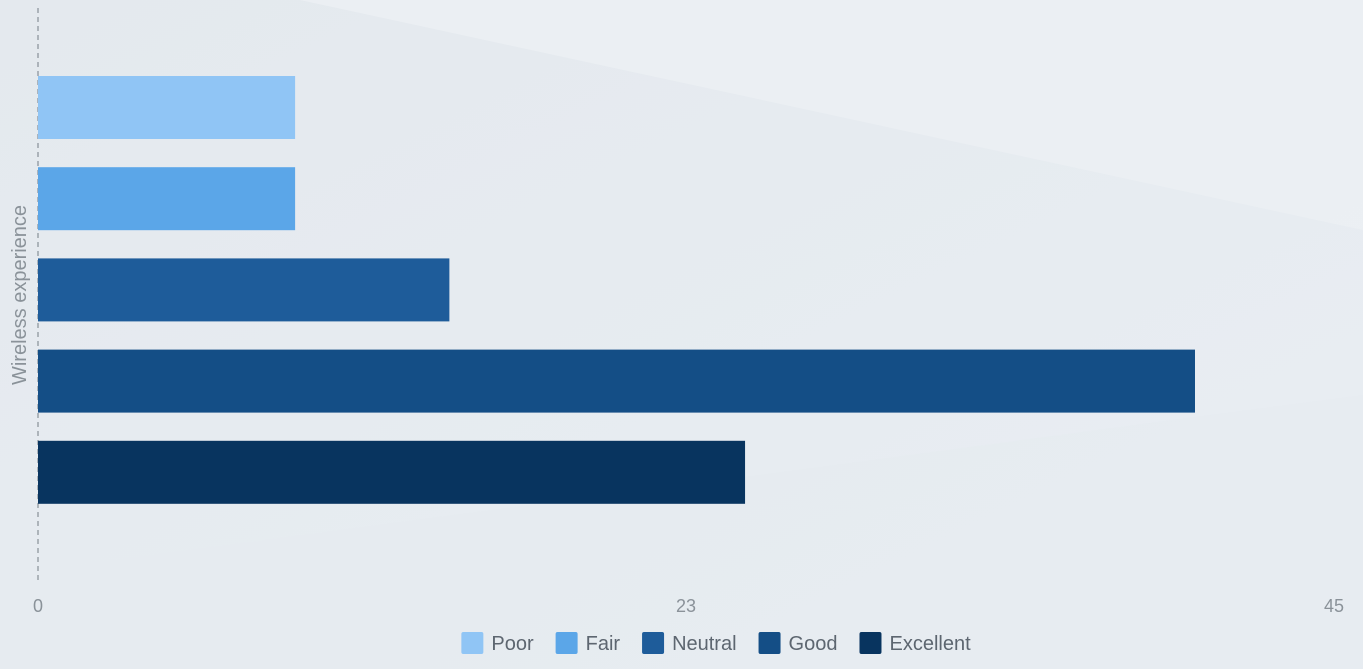 The width and height of the screenshot is (1363, 669). Describe the element at coordinates (244, 290) in the screenshot. I see `bar-neutral` at that location.